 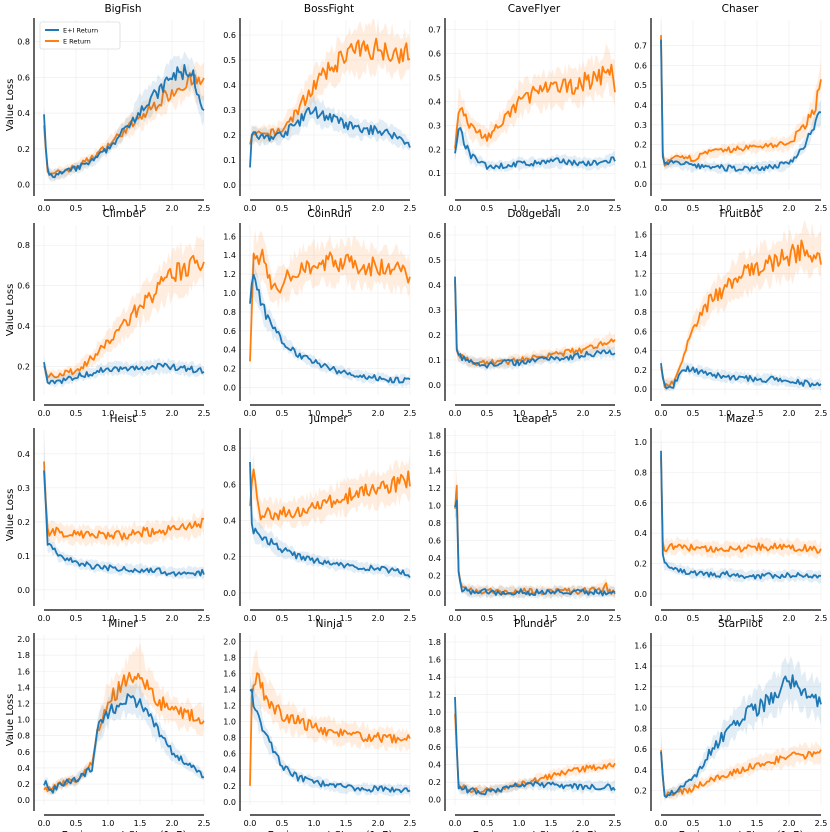 What do you see at coordinates (23, 639) in the screenshot?
I see `y-tick-label: 2.0` at bounding box center [23, 639].